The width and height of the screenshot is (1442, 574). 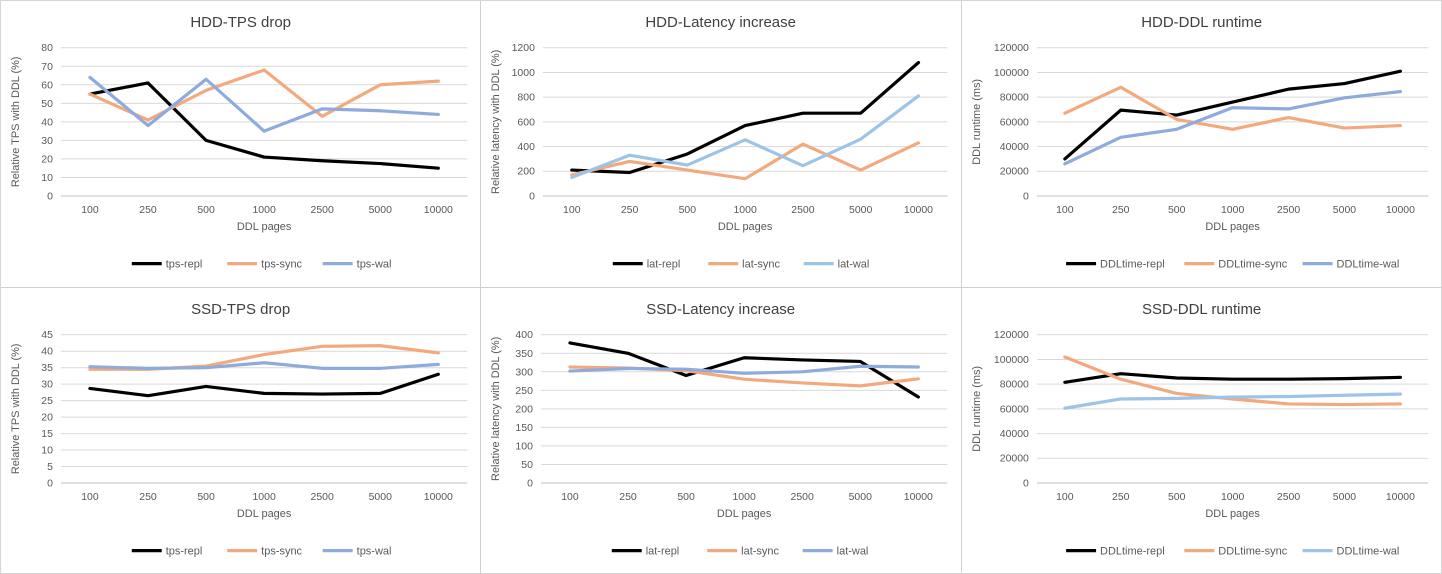 What do you see at coordinates (854, 265) in the screenshot?
I see `legend-label-lat-wal: lat-wal` at bounding box center [854, 265].